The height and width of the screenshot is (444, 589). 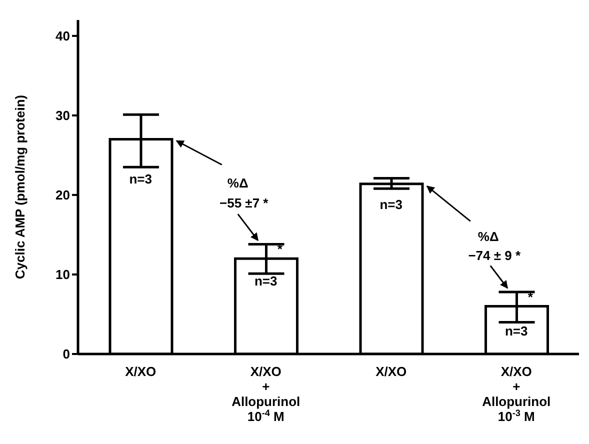 What do you see at coordinates (63, 274) in the screenshot?
I see `y-tick-label: 10` at bounding box center [63, 274].